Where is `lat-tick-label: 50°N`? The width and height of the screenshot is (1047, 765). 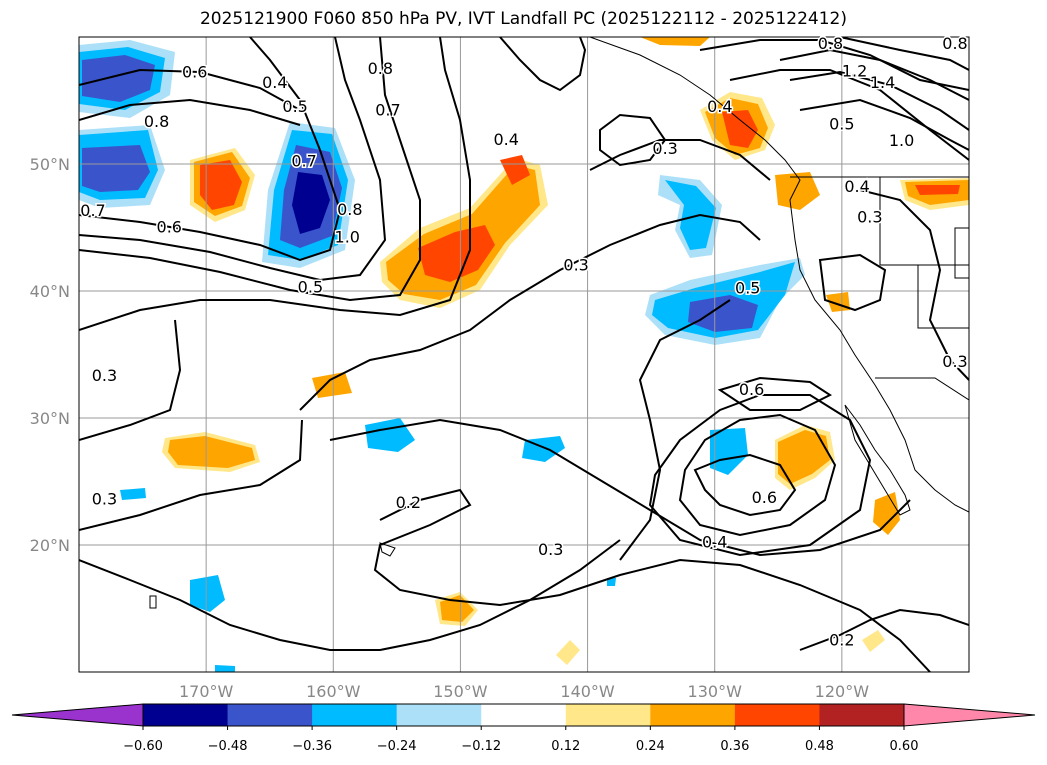
lat-tick-label: 50°N is located at coordinates (50, 164).